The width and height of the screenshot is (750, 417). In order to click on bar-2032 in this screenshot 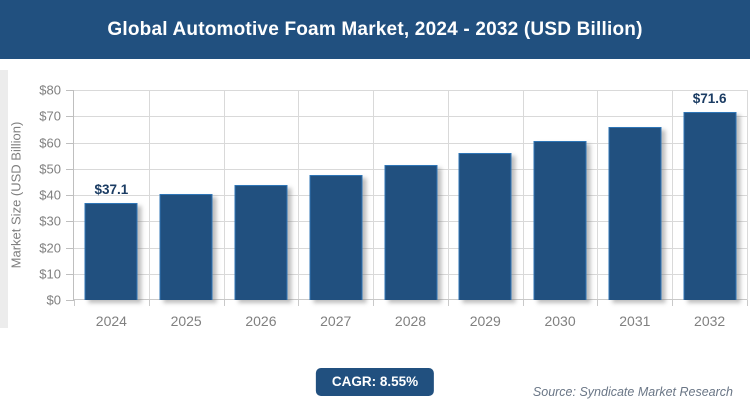, I will do `click(710, 206)`.